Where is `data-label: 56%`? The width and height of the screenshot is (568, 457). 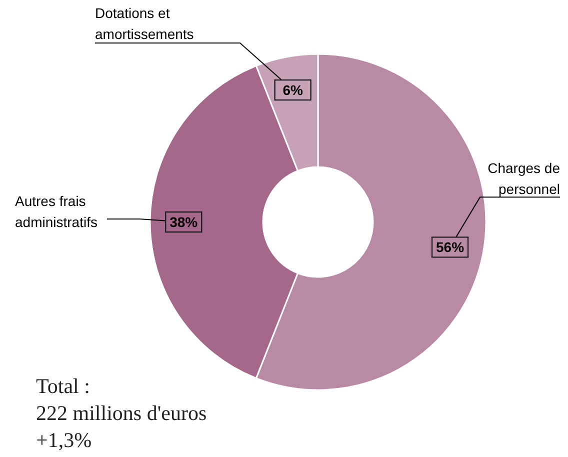
data-label: 56% is located at coordinates (450, 247).